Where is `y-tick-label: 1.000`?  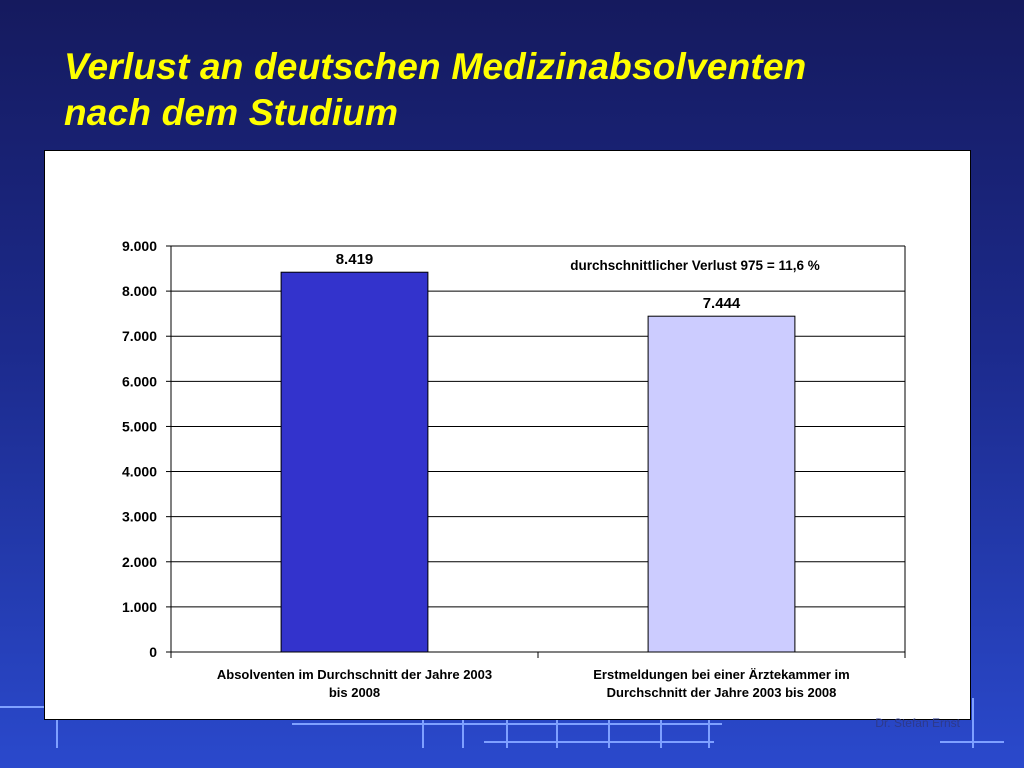 y-tick-label: 1.000 is located at coordinates (139, 607).